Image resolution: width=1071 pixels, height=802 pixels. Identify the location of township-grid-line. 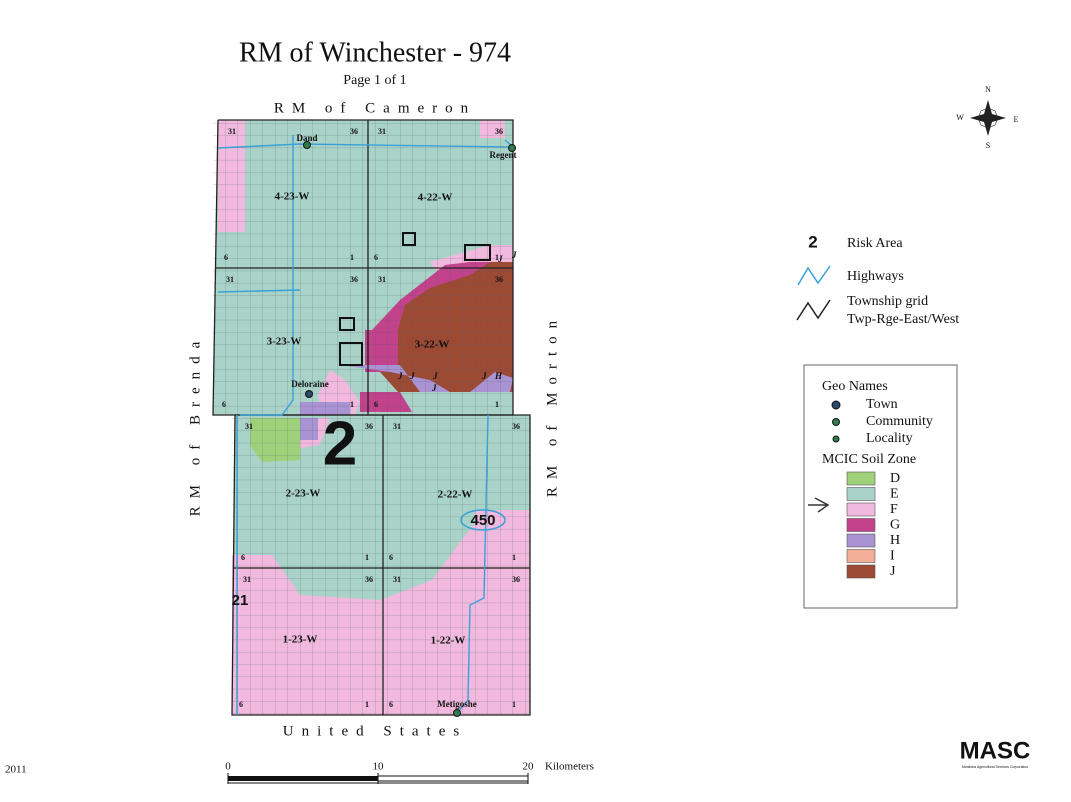
(381, 565).